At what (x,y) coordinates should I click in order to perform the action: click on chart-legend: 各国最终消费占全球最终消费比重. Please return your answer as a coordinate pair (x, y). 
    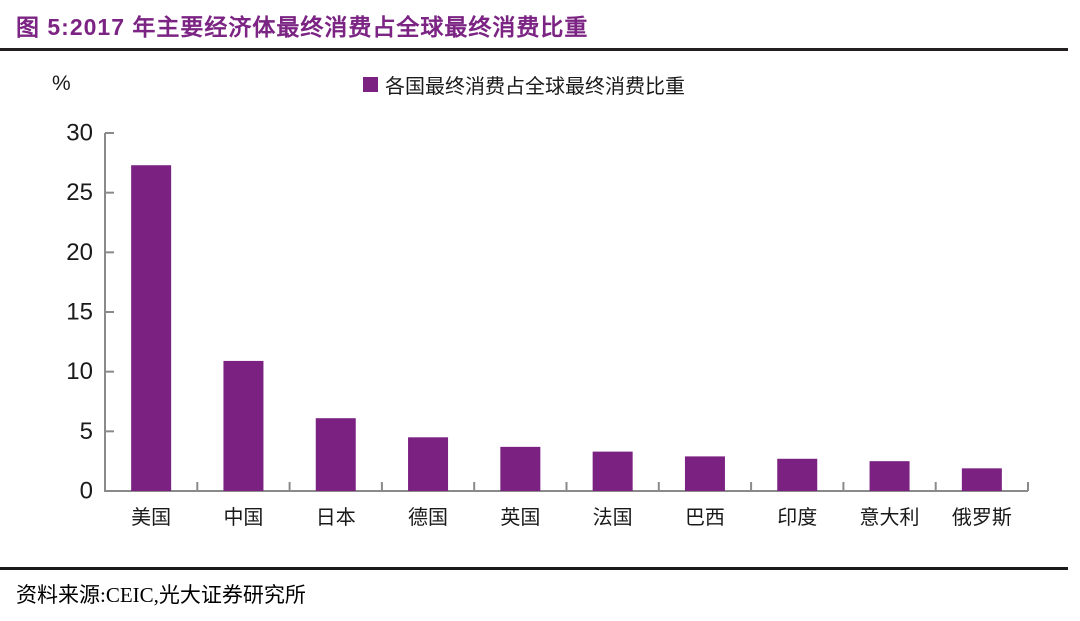
    Looking at the image, I should click on (524, 84).